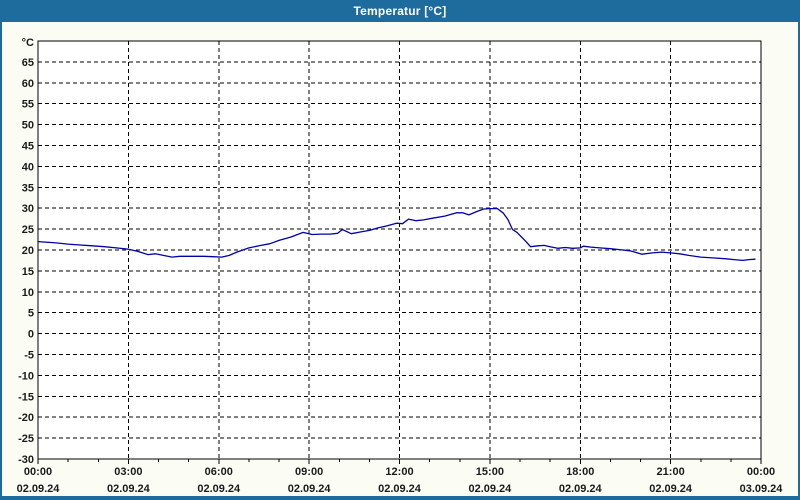  Describe the element at coordinates (26, 376) in the screenshot. I see `y-tick-label: -10` at that location.